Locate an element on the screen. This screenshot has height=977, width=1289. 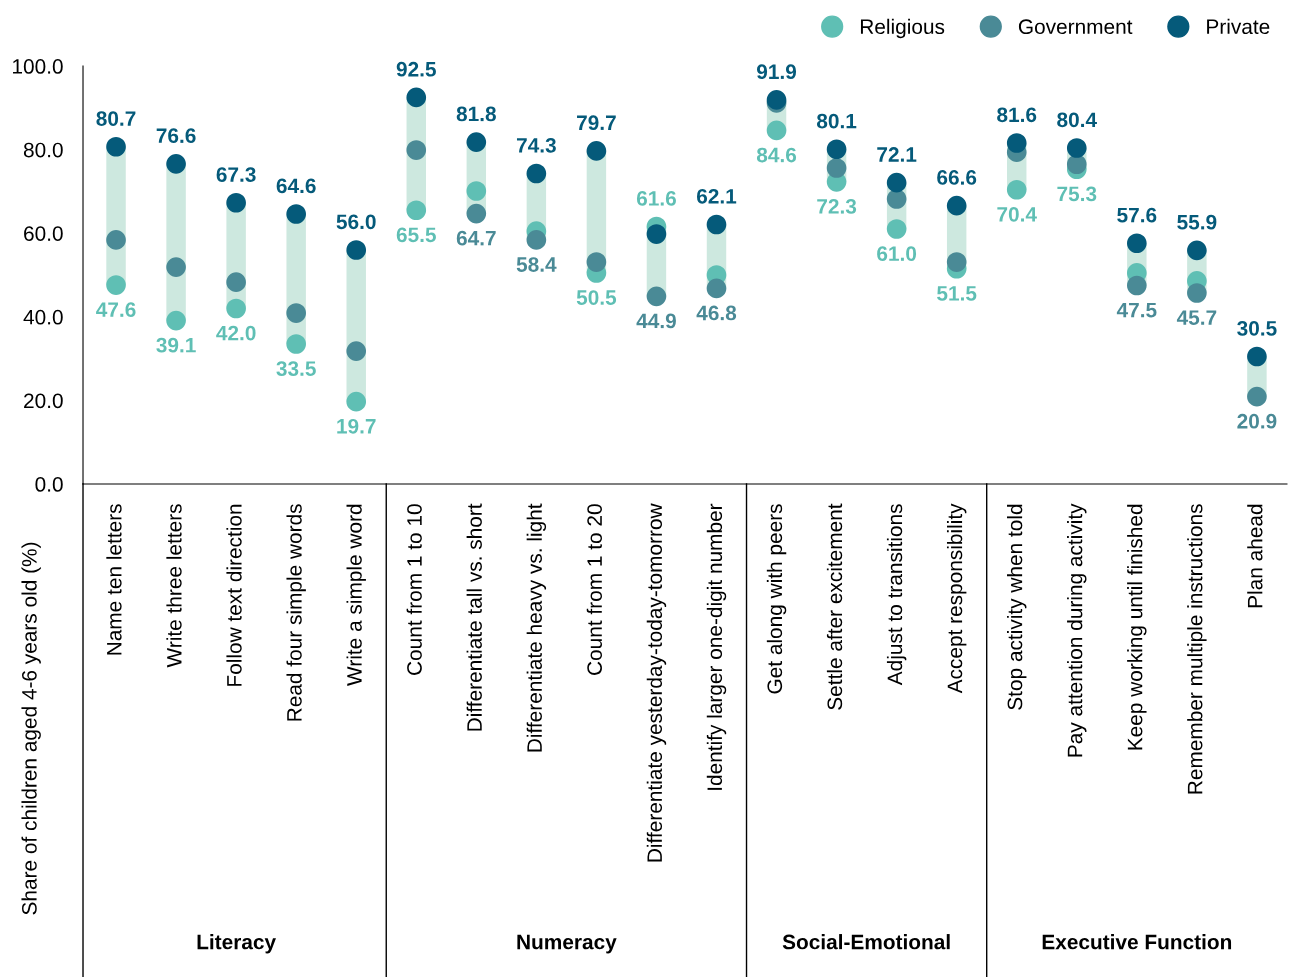
data-label: 50.5 is located at coordinates (596, 297).